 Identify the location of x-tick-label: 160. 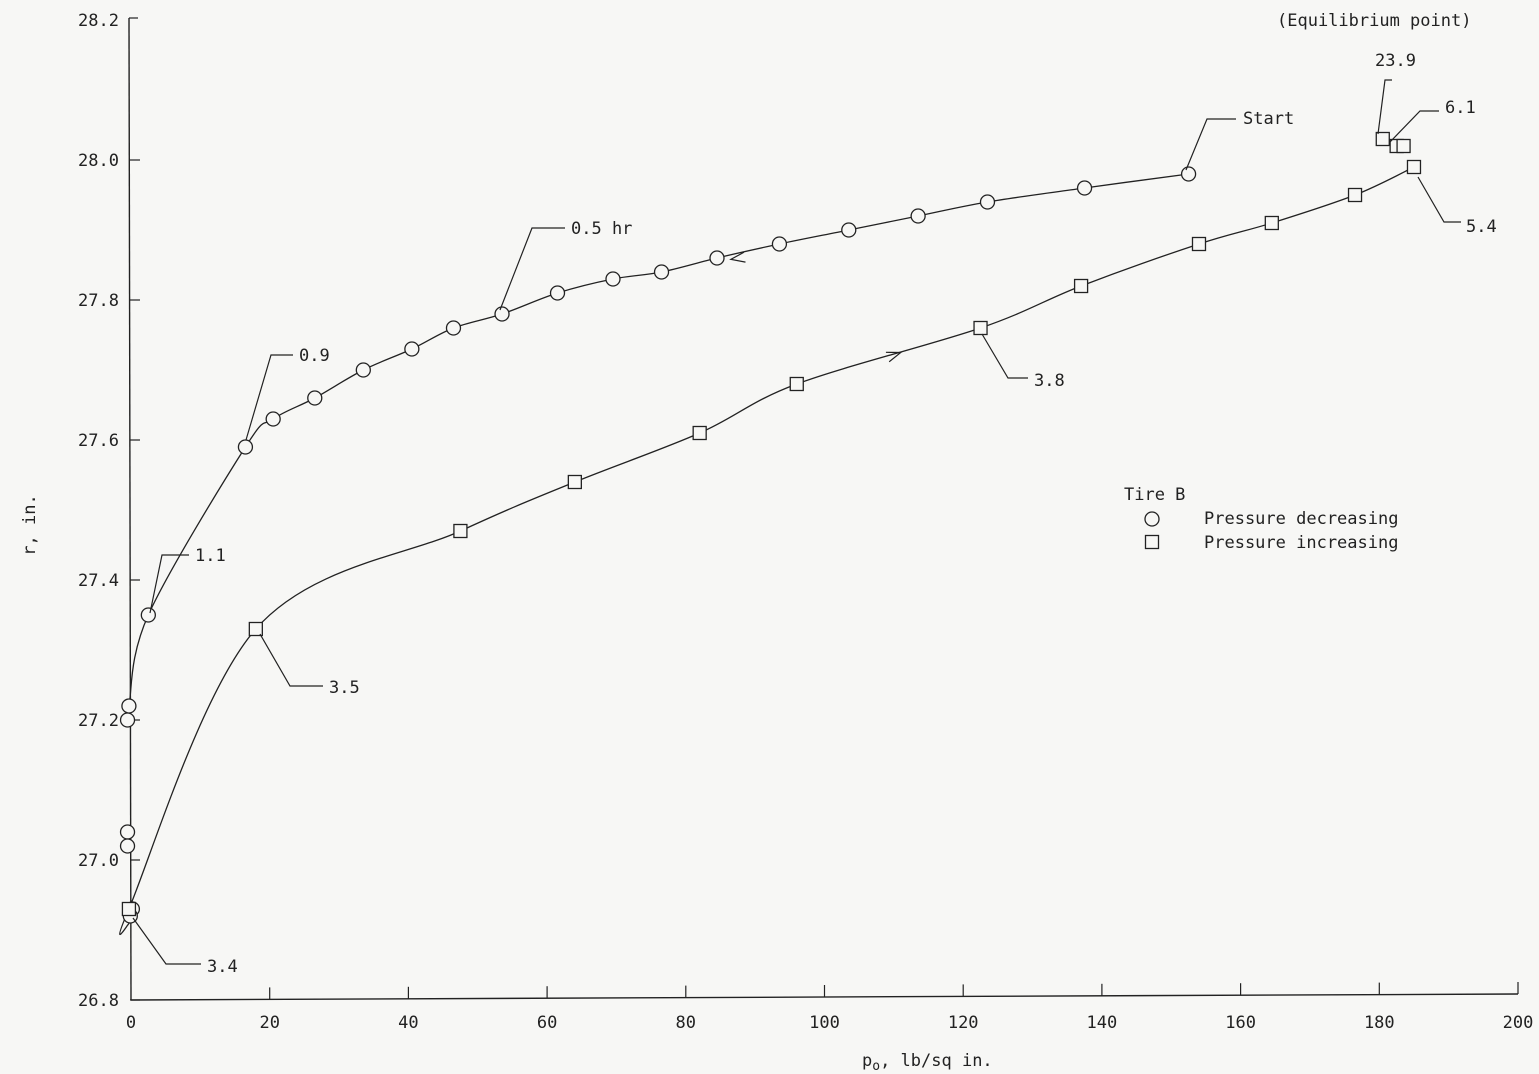
(1240, 1023).